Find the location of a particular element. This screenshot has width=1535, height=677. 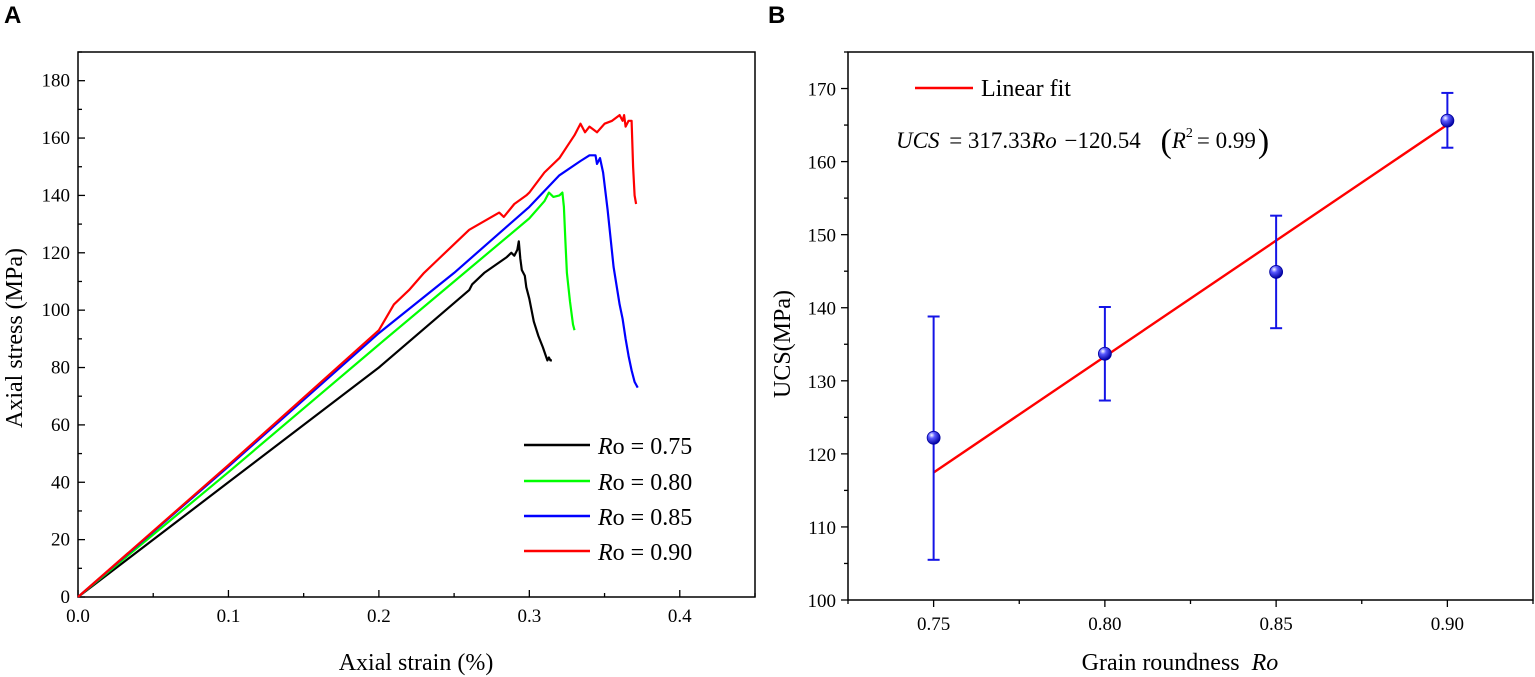

panel-b-y-tick-label: 170 is located at coordinates (822, 90).